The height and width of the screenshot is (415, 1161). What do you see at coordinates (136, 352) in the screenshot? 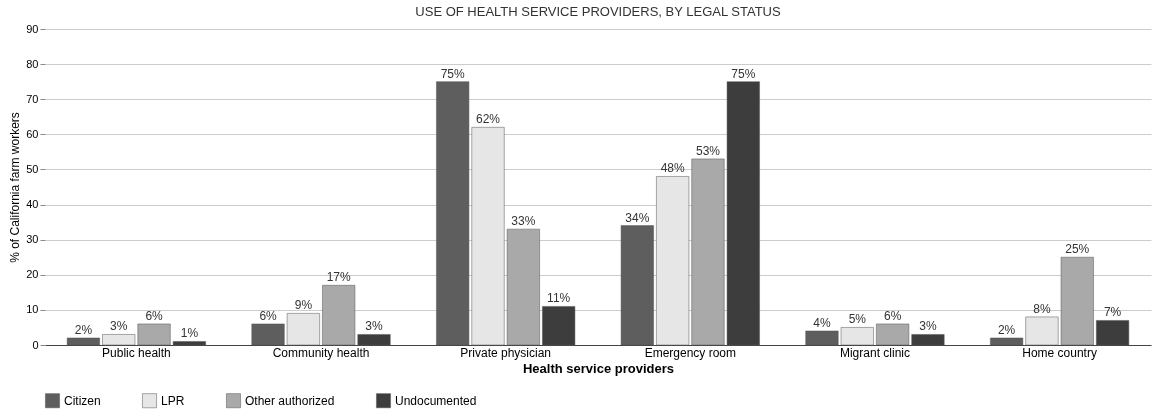
I see `x-tick-label: Public health` at bounding box center [136, 352].